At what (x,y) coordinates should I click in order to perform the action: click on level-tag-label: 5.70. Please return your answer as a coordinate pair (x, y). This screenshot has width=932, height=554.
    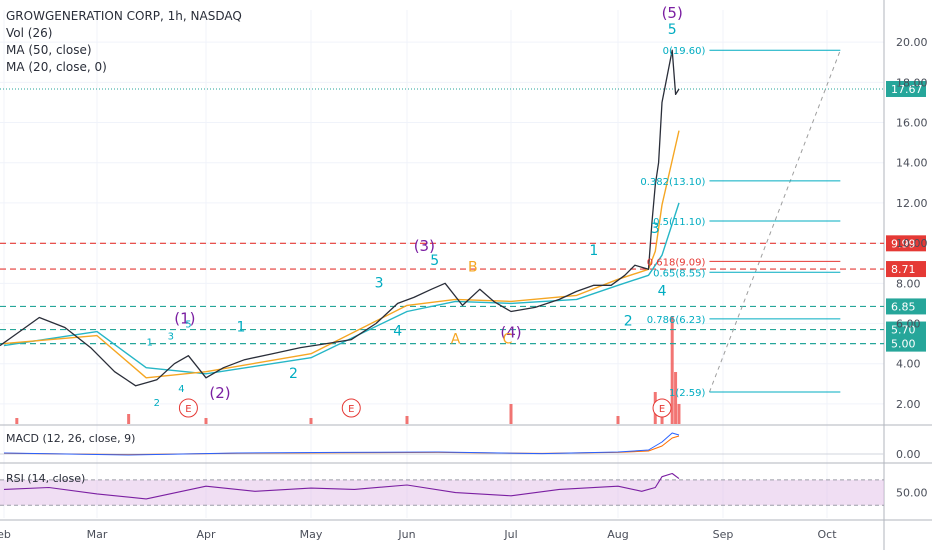
    Looking at the image, I should click on (903, 330).